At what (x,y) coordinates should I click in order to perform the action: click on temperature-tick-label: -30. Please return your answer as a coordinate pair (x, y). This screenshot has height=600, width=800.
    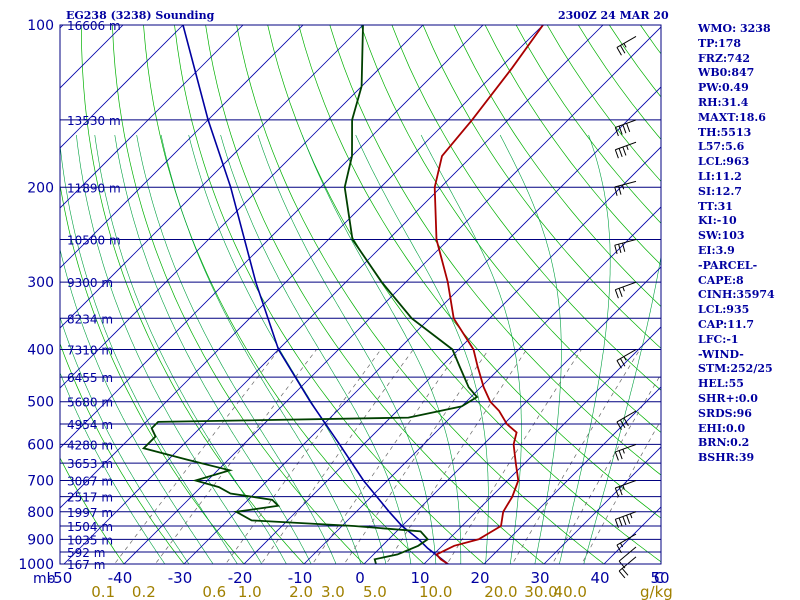
    Looking at the image, I should click on (180, 578).